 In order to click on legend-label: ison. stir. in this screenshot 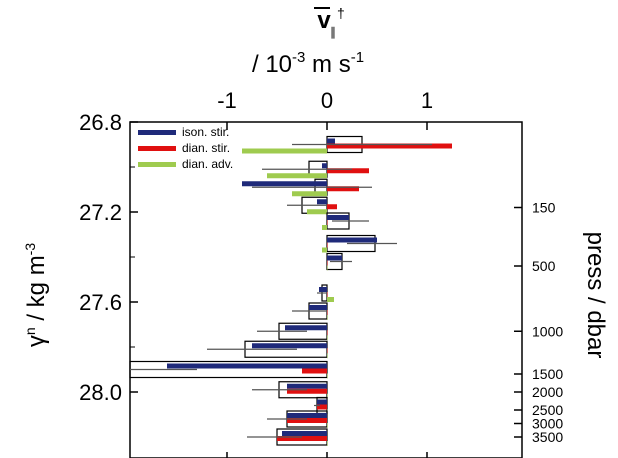, I will do `click(205, 132)`.